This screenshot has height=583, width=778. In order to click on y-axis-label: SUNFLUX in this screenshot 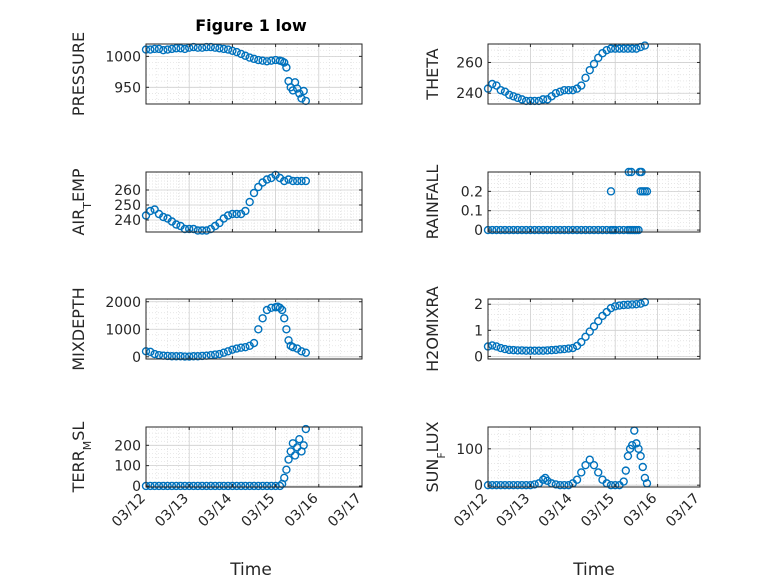, I will do `click(435, 456)`.